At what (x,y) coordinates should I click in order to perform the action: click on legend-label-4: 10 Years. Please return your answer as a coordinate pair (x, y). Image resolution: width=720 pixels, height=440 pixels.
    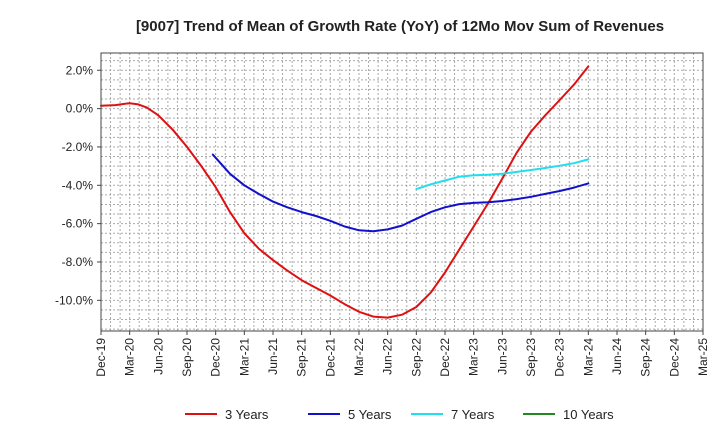
    Looking at the image, I should click on (588, 414).